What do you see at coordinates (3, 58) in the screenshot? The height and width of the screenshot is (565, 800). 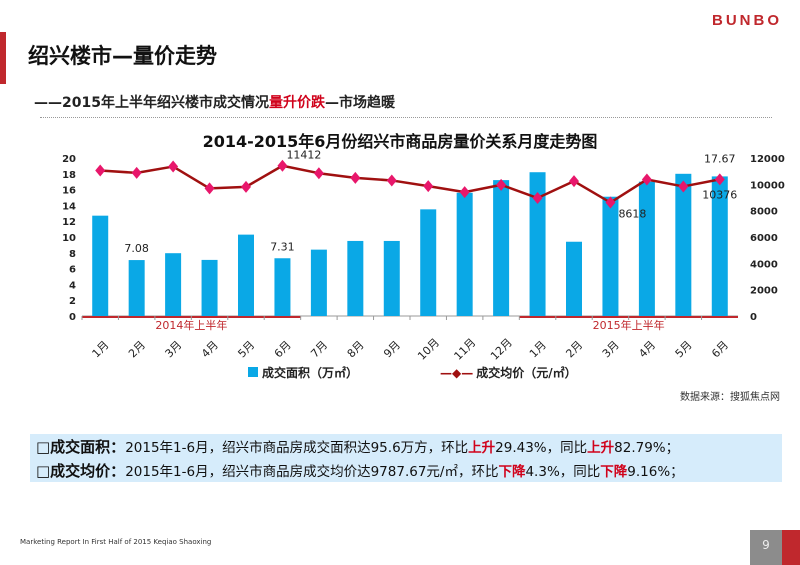 I see `accent-bar` at bounding box center [3, 58].